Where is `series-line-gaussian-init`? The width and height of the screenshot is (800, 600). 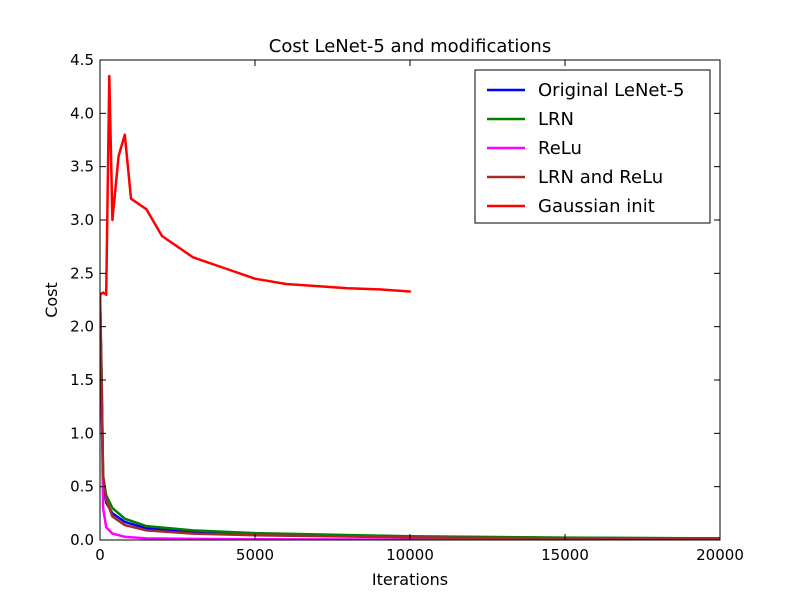
series-line-gaussian-init is located at coordinates (256, 185).